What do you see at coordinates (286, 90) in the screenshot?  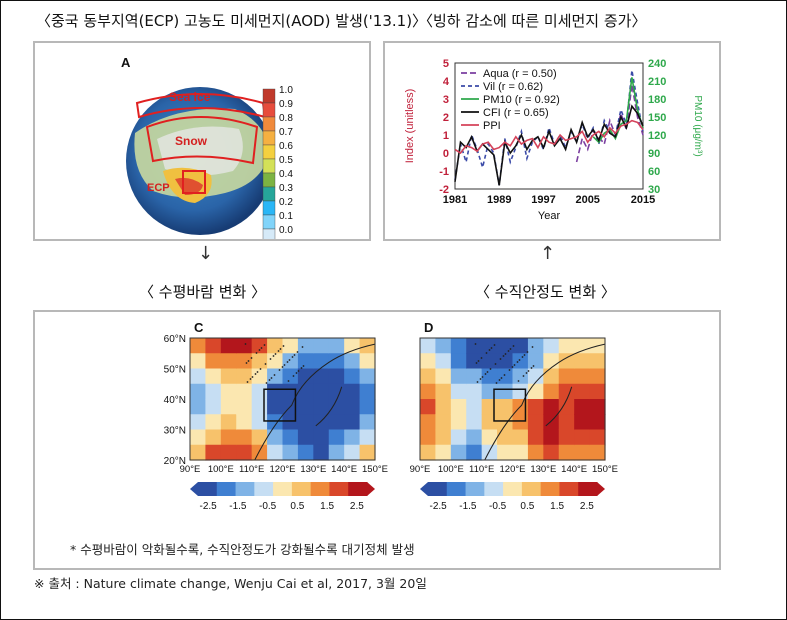 I see `colorbar-a-tick: 1.0` at bounding box center [286, 90].